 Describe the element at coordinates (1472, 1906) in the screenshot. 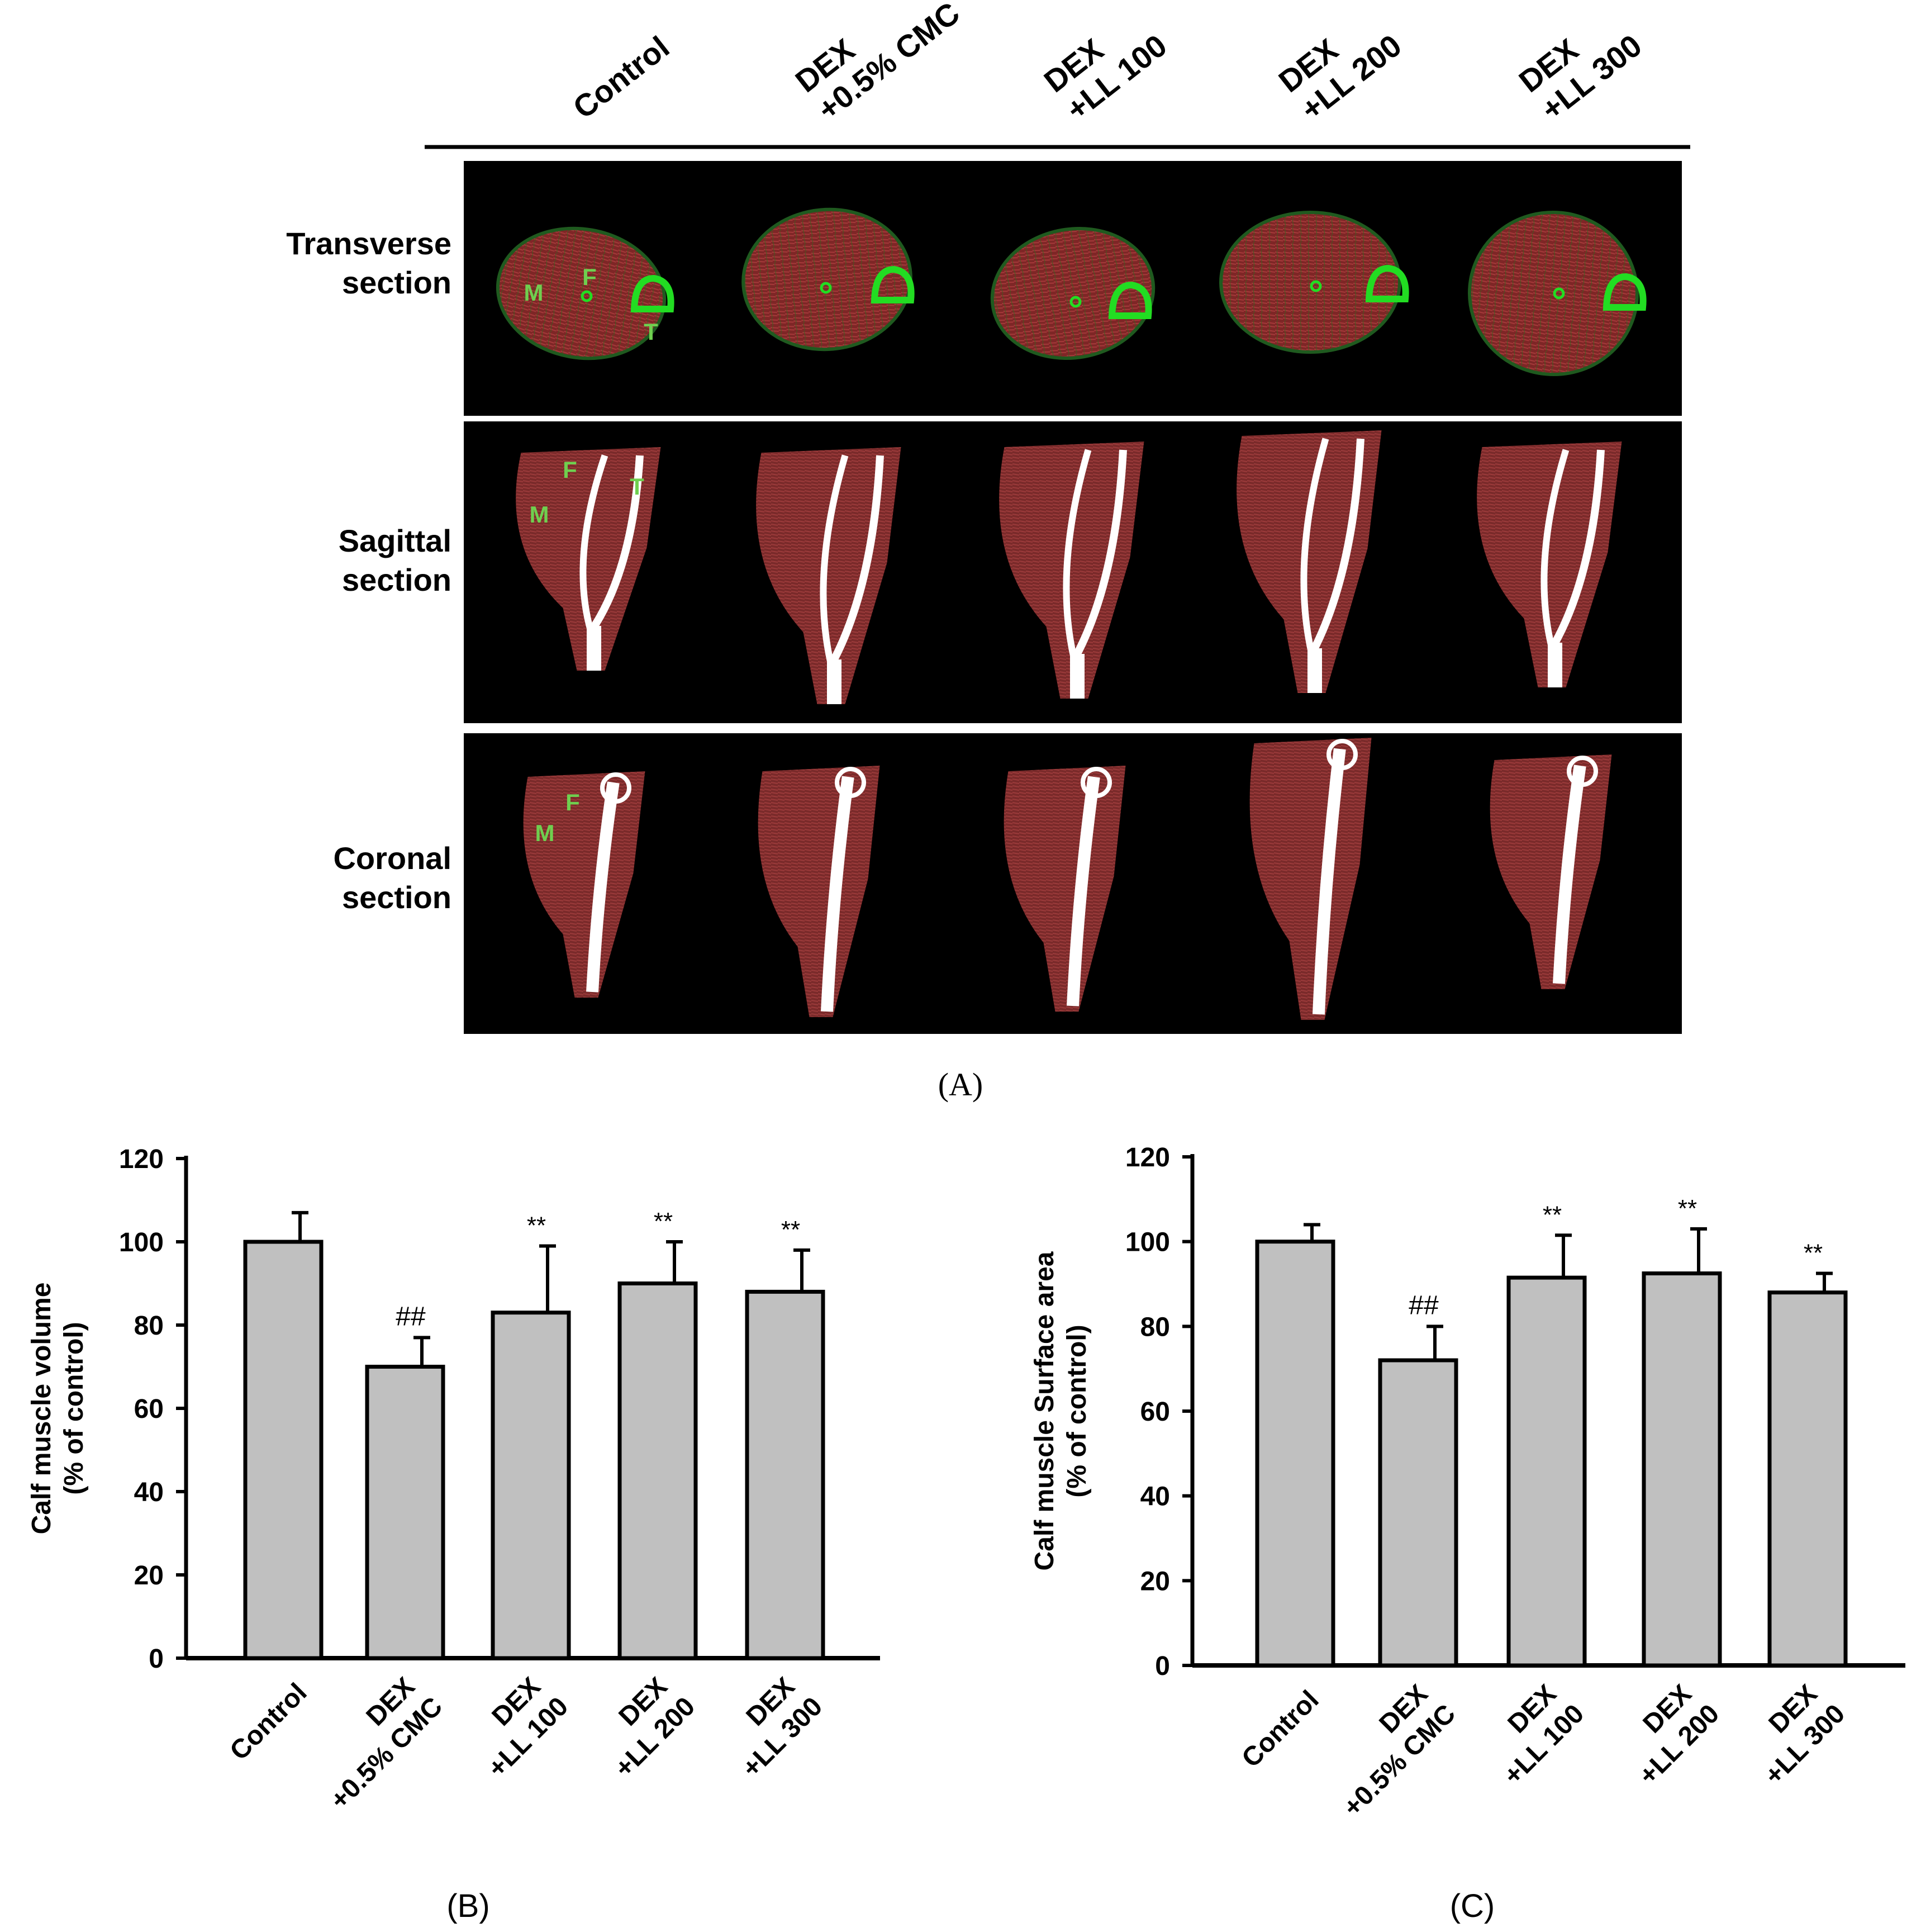

I see `panel-label: (C)` at that location.